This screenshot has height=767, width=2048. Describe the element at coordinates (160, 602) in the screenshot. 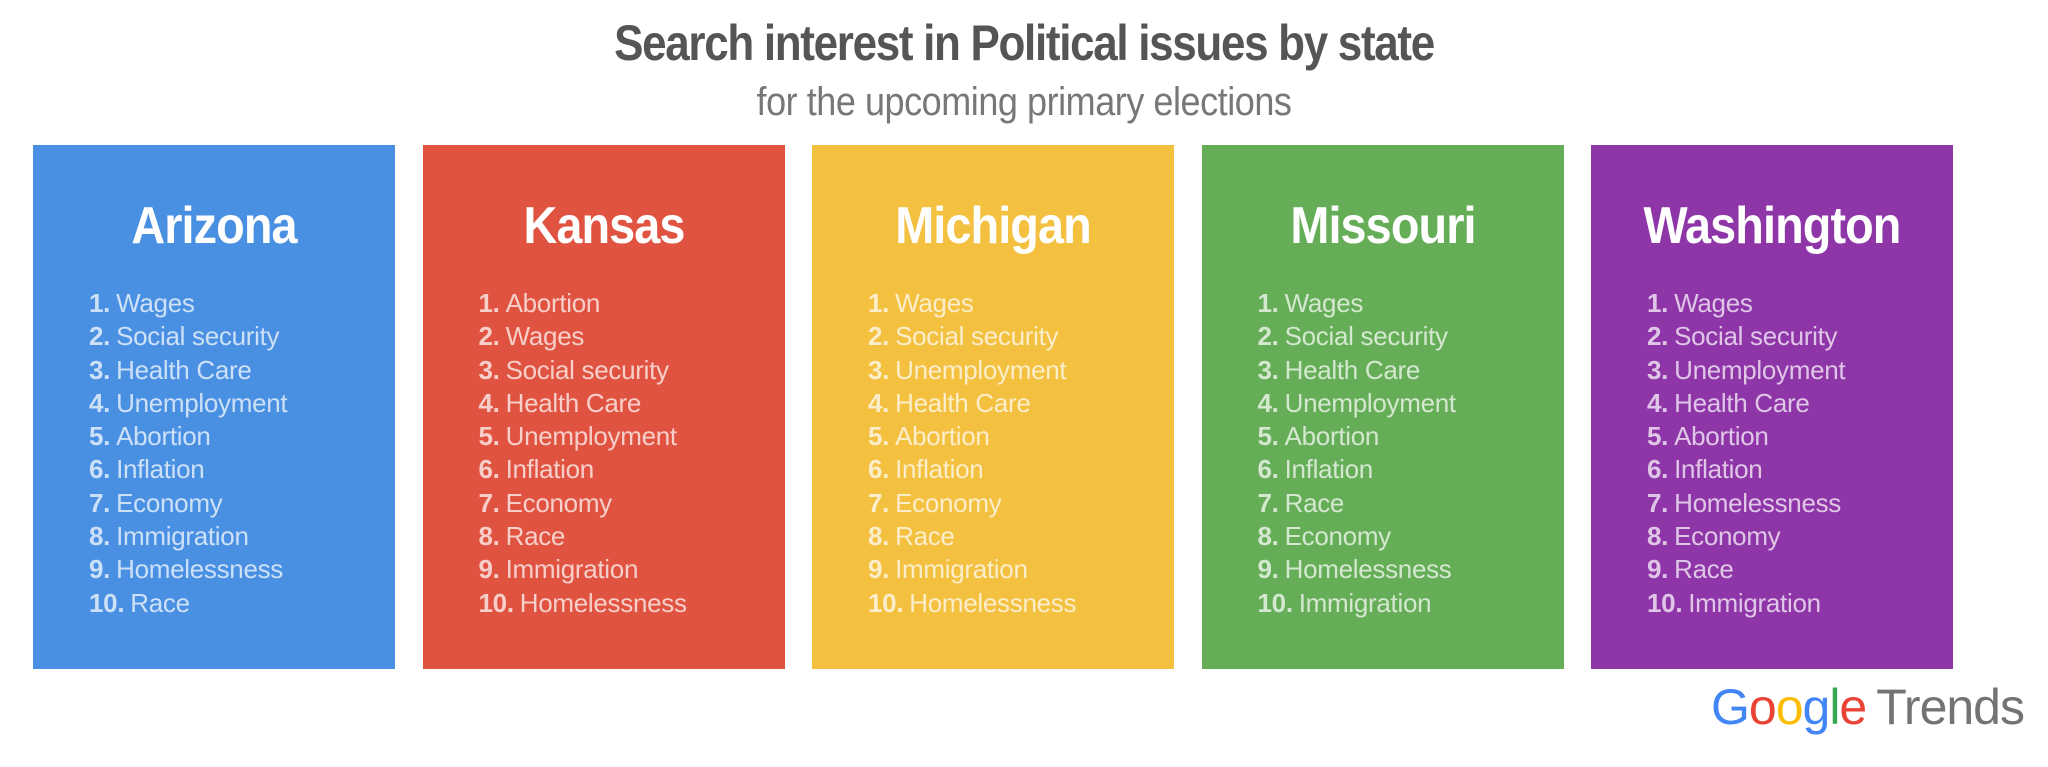

I see `issue-label: Race` at that location.